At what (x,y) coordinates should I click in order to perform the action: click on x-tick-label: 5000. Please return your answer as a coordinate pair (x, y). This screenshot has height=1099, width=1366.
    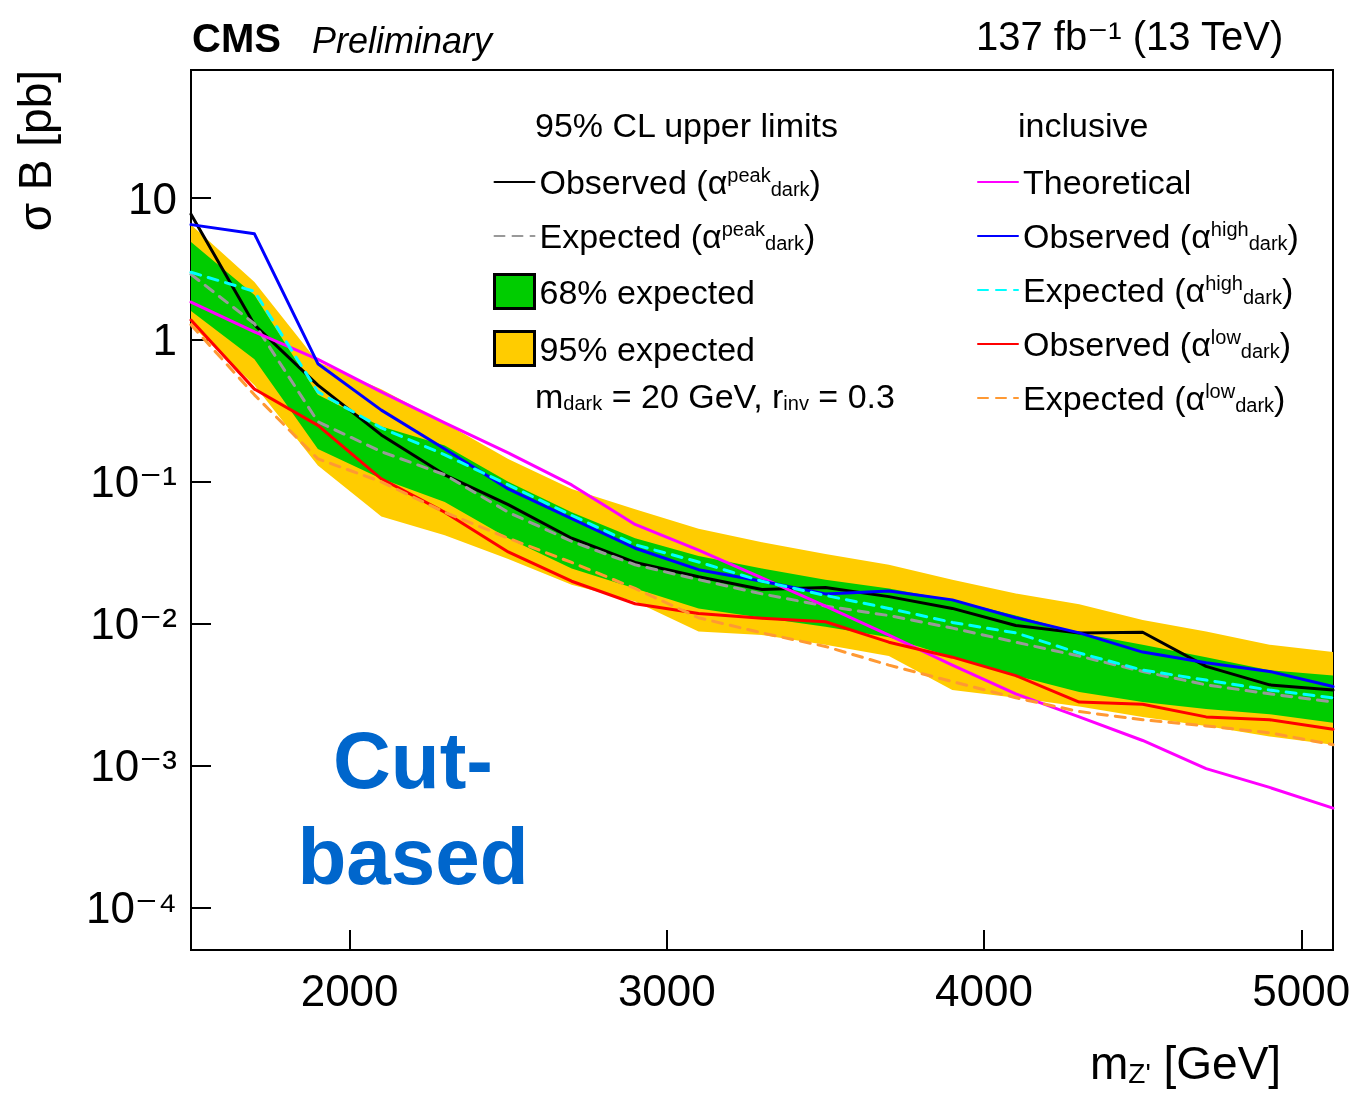
    Looking at the image, I should click on (1301, 990).